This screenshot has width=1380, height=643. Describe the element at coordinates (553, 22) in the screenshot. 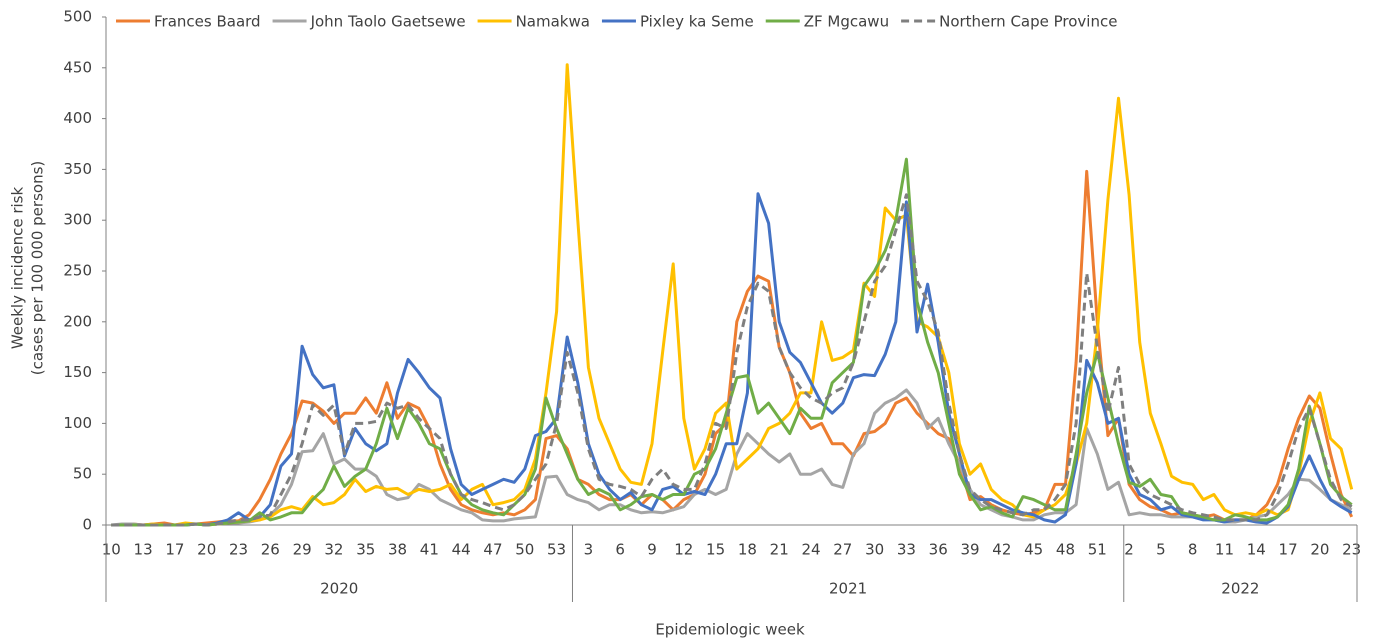

I see `legend-label: Namakwa` at that location.